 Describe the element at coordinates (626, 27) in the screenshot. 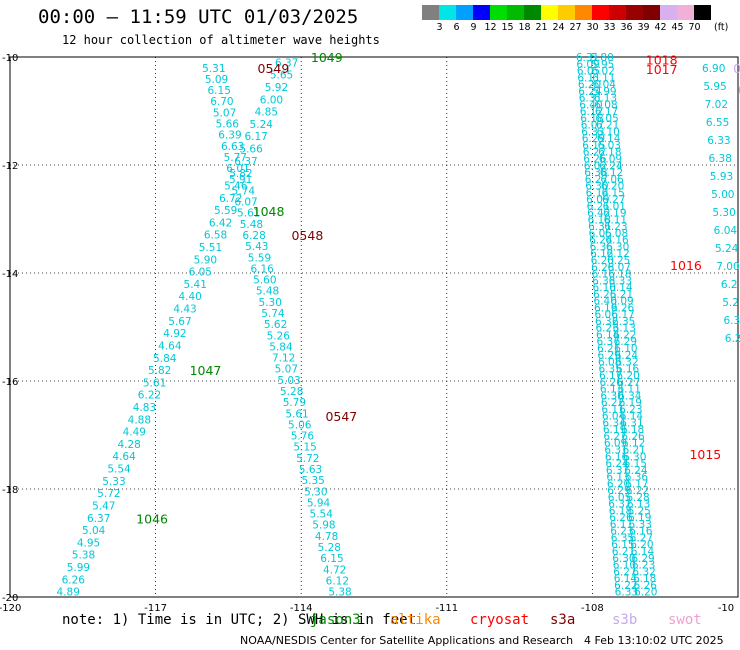

I see `legend-value: 36` at that location.